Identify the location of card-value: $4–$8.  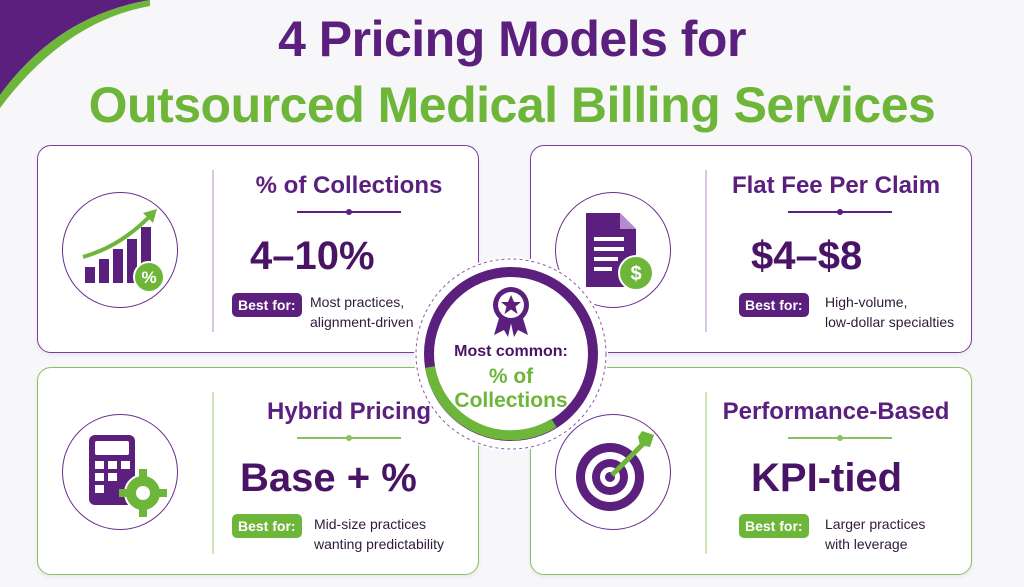
(807, 256).